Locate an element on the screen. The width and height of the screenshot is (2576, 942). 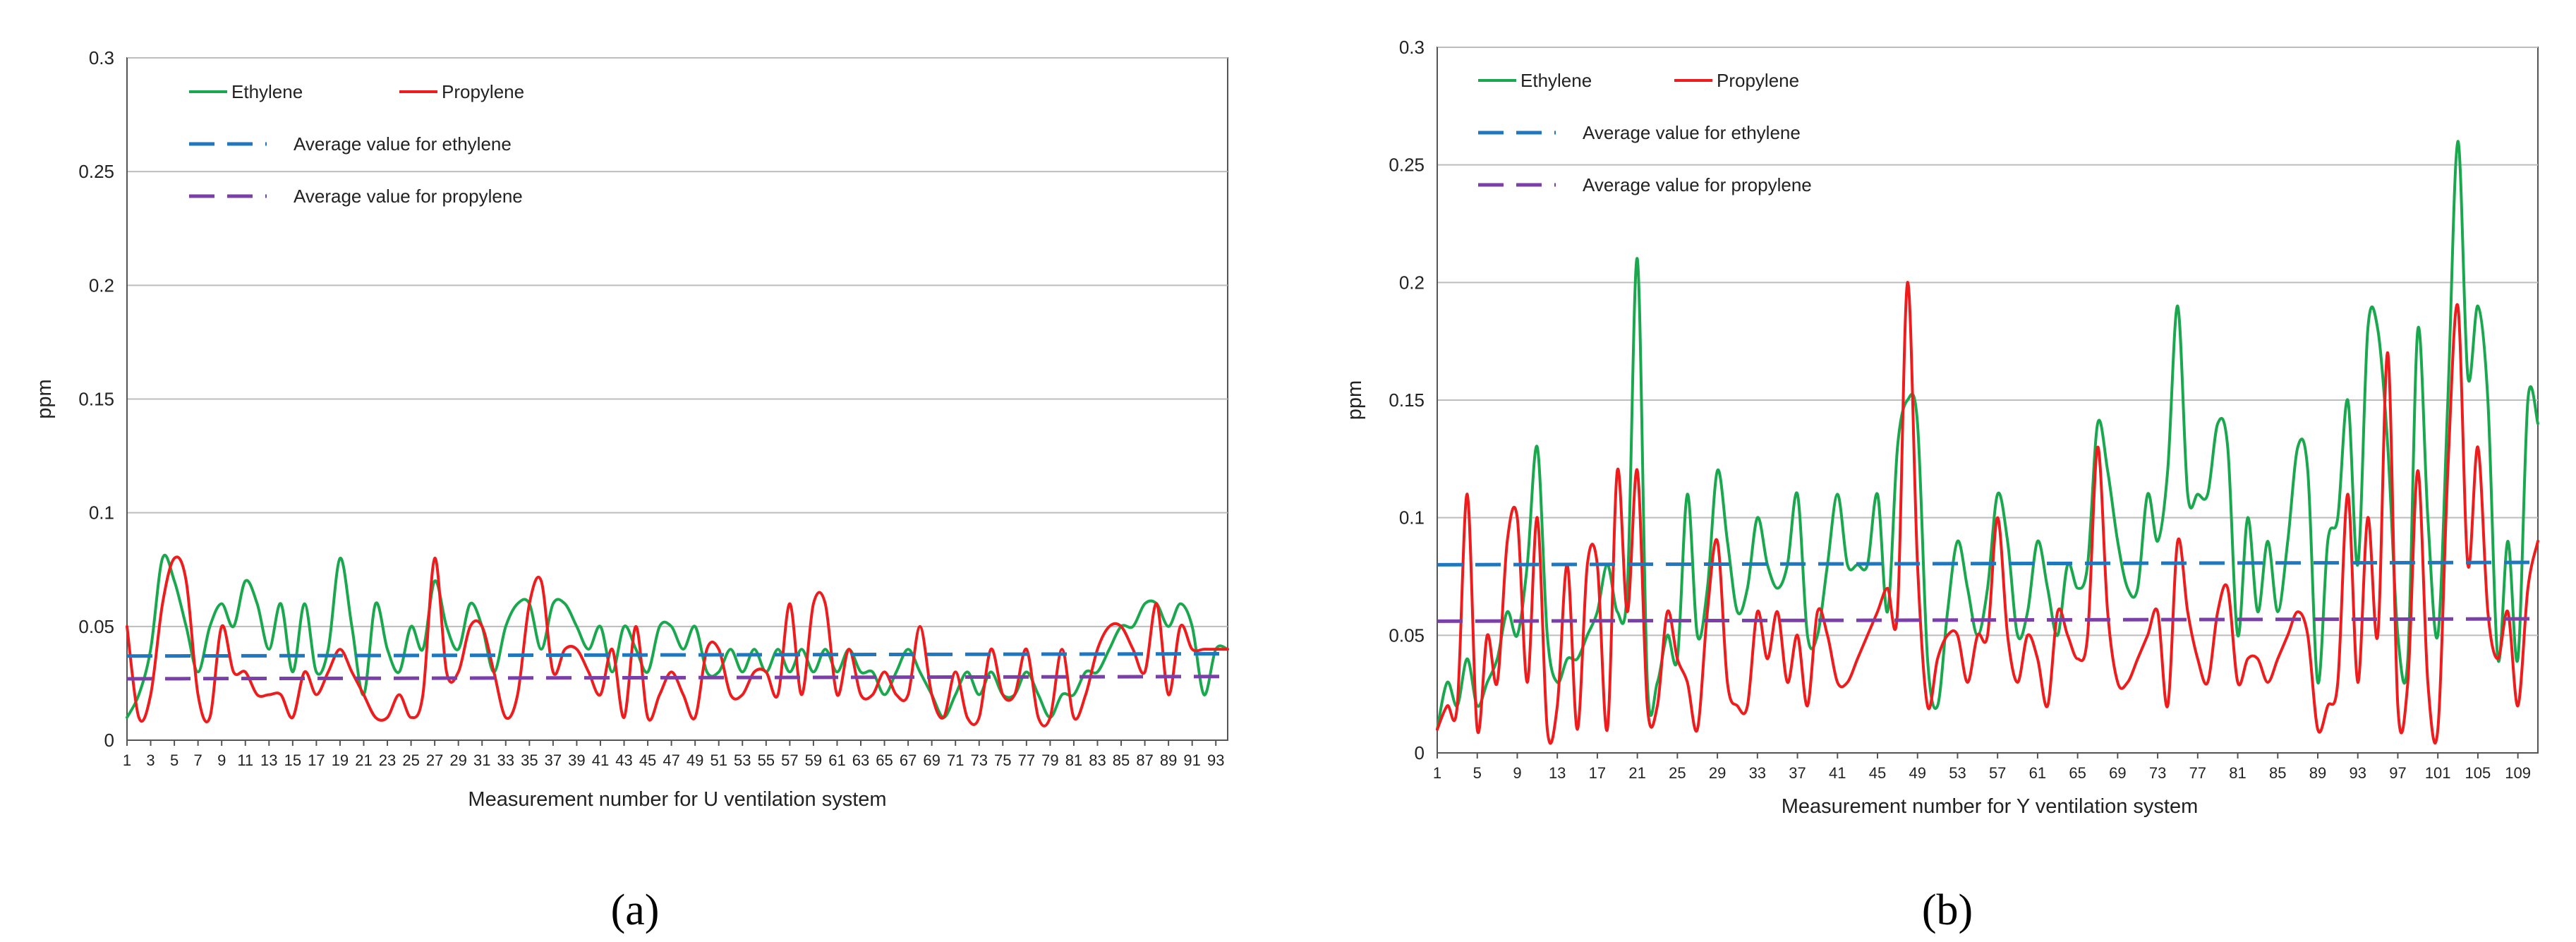
x-tick-label: 39 is located at coordinates (577, 760).